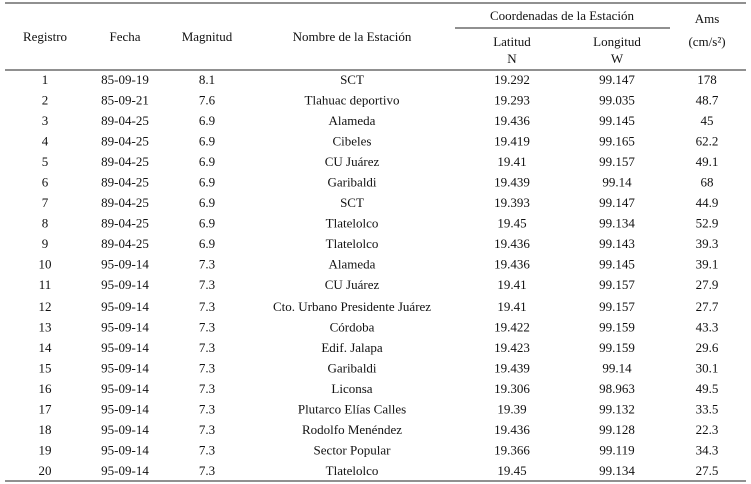  What do you see at coordinates (617, 202) in the screenshot?
I see `table-cell: 99.147` at bounding box center [617, 202].